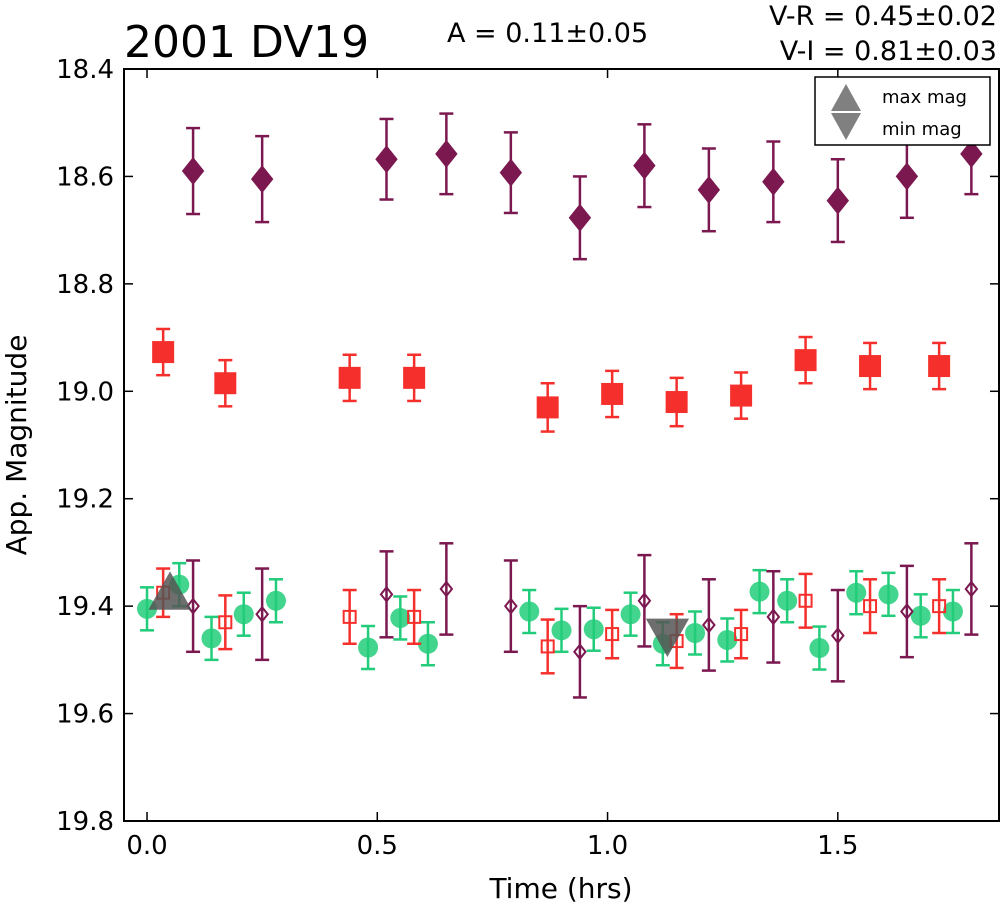 The height and width of the screenshot is (904, 1001). I want to click on amplitude-annotation: A = 0.11±0.05, so click(547, 33).